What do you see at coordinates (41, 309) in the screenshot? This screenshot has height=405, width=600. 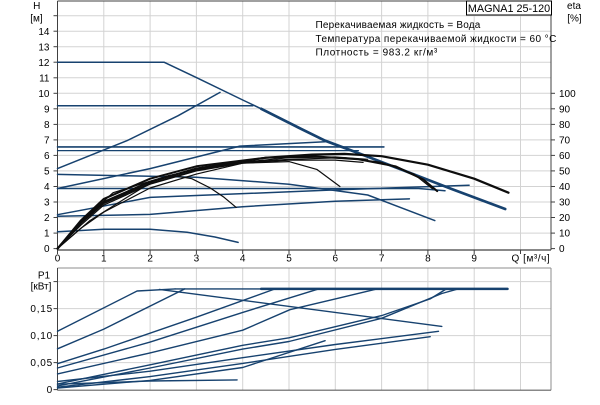 I see `svg-text: 0,15` at bounding box center [41, 309].